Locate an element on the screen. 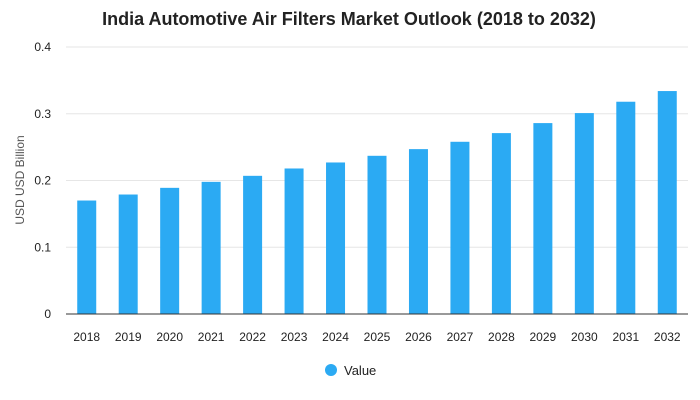 The width and height of the screenshot is (700, 400). bar-2018 is located at coordinates (87, 257).